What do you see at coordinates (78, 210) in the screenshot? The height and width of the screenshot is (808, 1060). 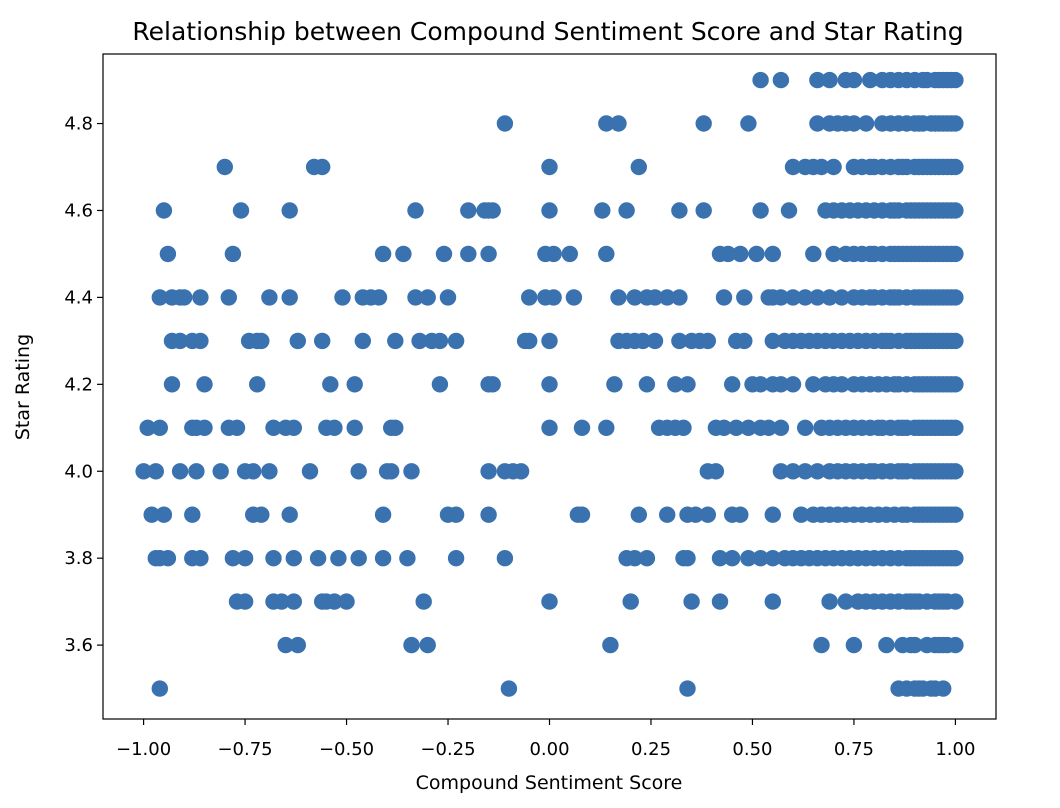 I see `y-tick-label: 4.6` at bounding box center [78, 210].